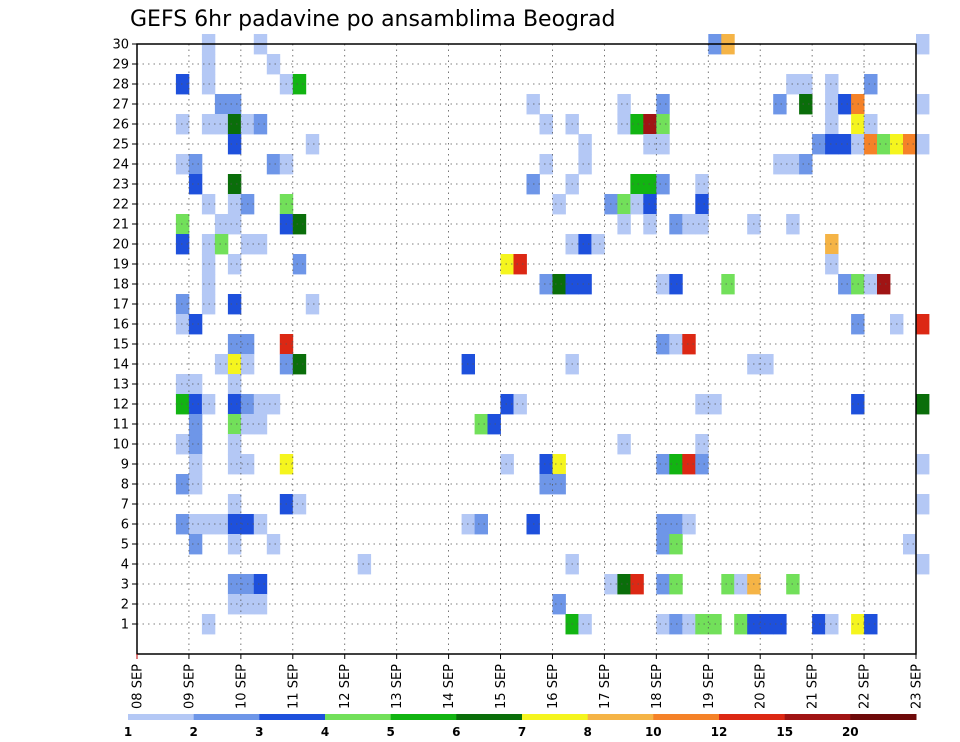  What do you see at coordinates (120, 145) in the screenshot?
I see `y-tick-label: 25` at bounding box center [120, 145].